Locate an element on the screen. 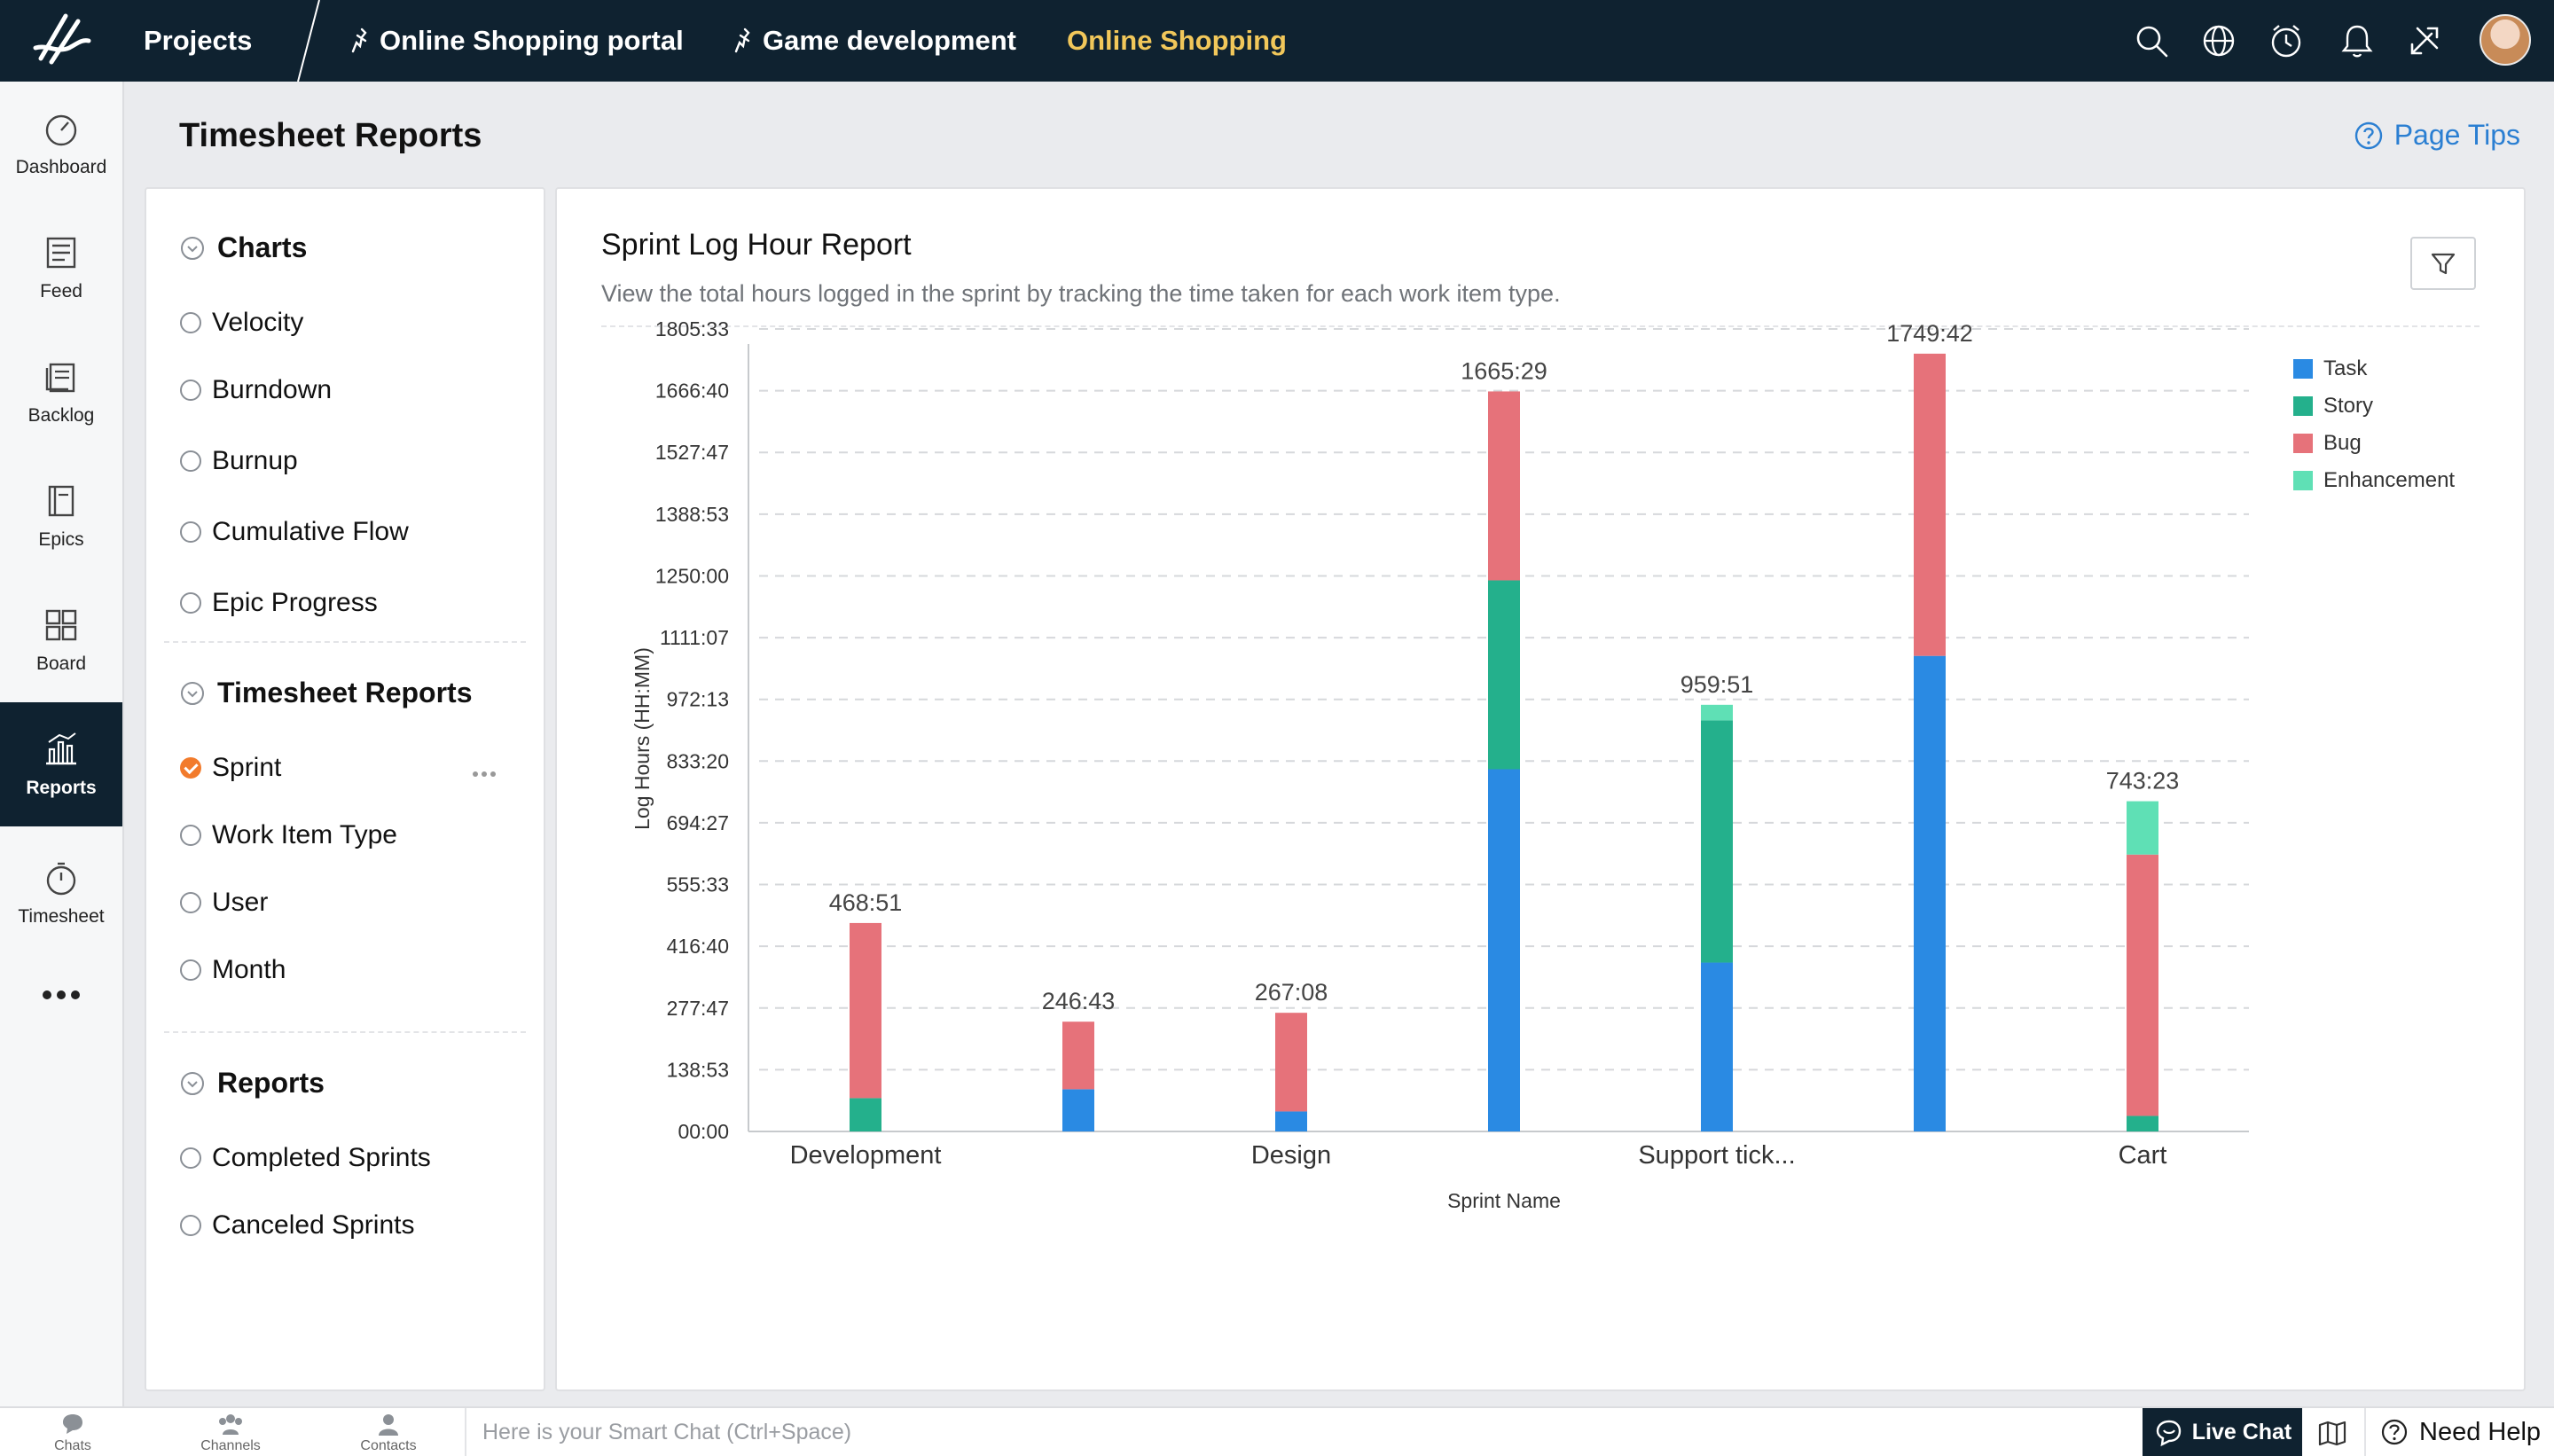 Image resolution: width=2554 pixels, height=1456 pixels. project-tab-game-development: Game development is located at coordinates (874, 41).